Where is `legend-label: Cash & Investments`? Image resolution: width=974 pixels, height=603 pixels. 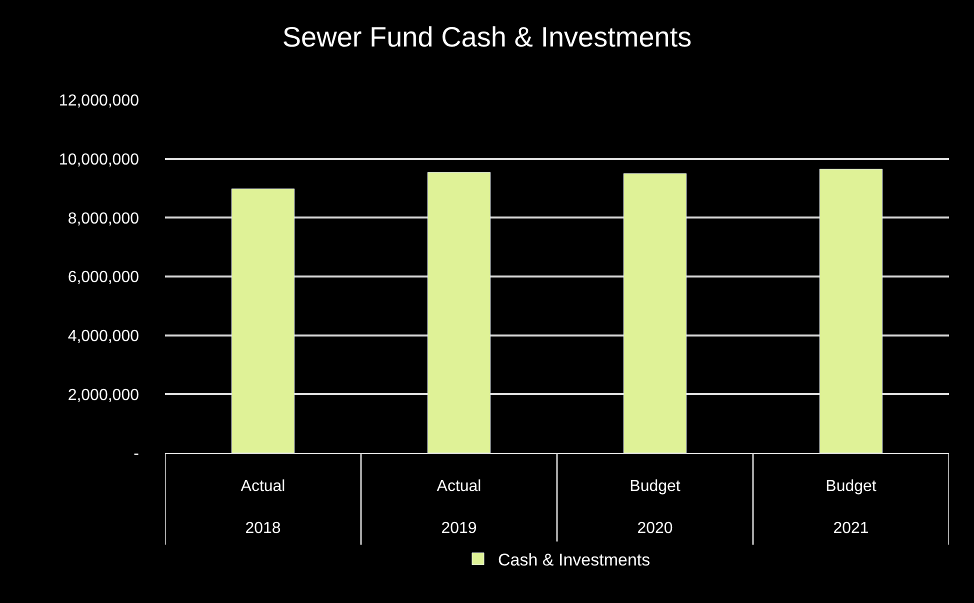 legend-label: Cash & Investments is located at coordinates (574, 560).